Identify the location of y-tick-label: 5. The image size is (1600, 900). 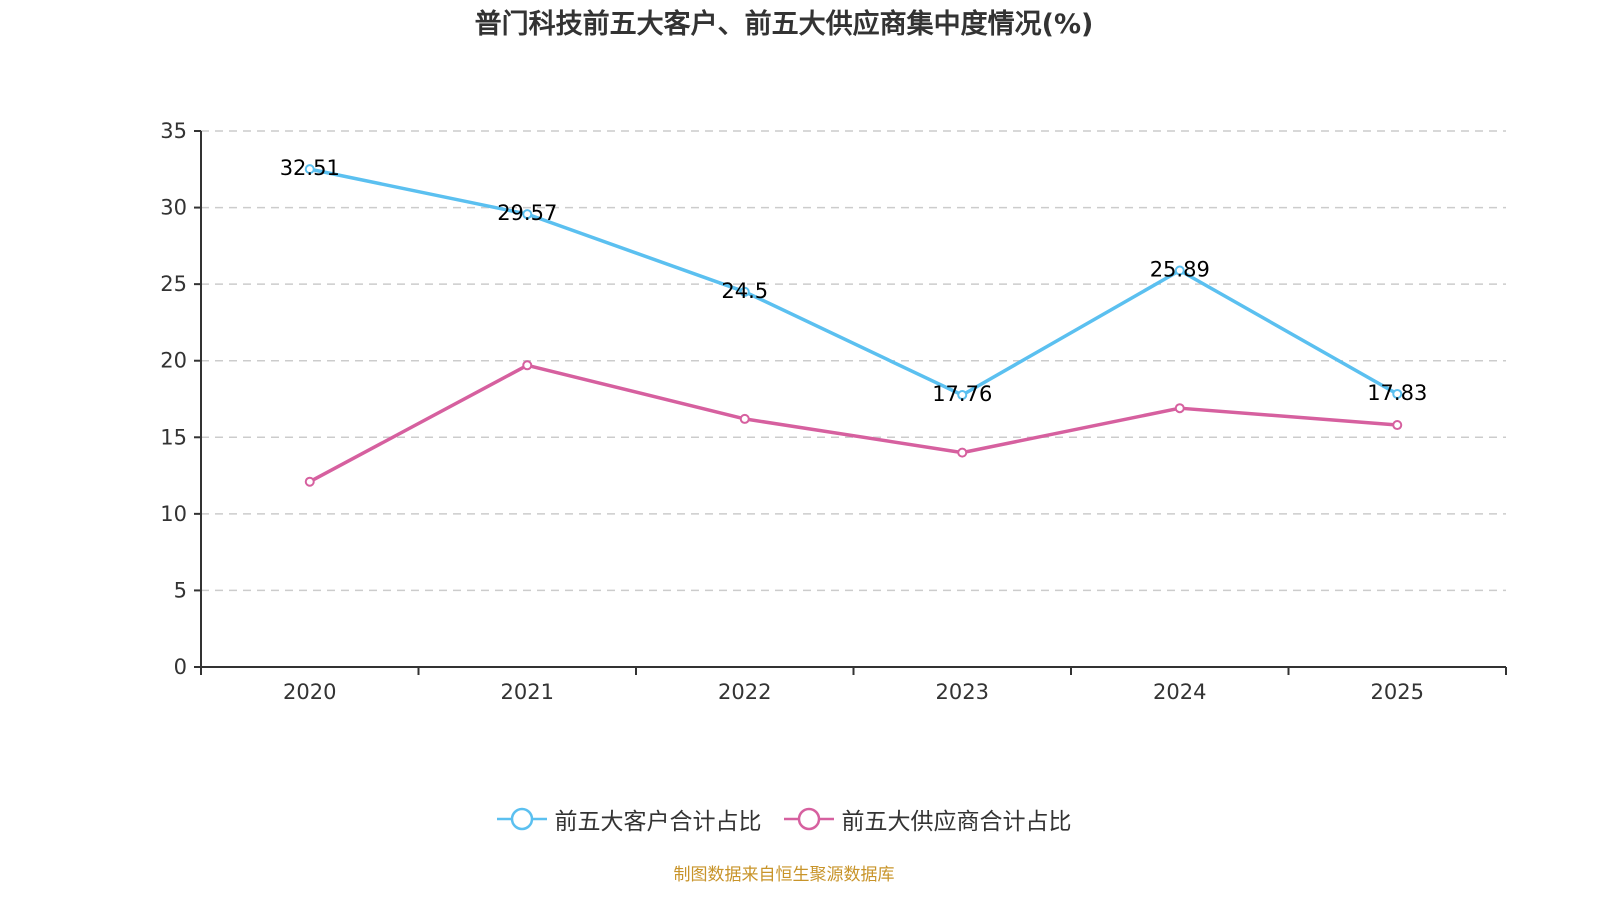
(180, 590).